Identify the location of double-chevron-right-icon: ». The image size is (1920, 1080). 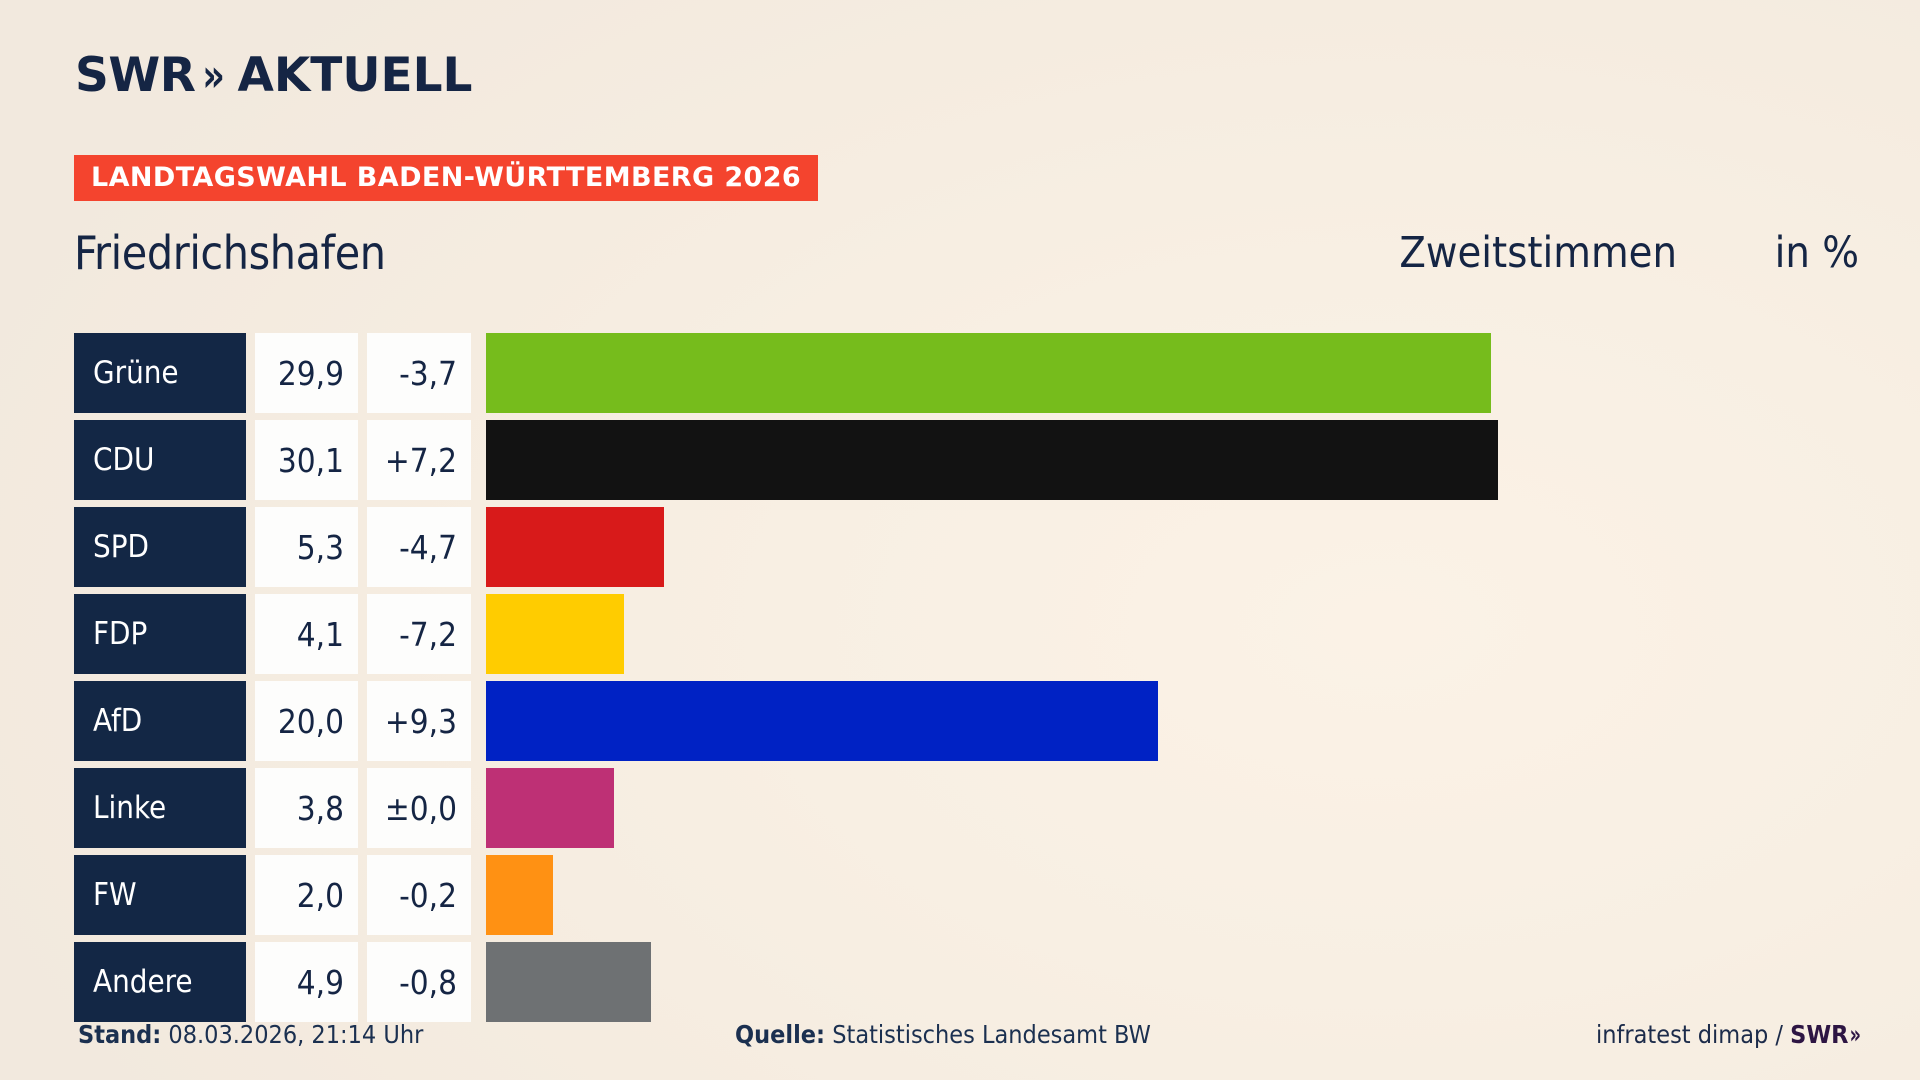
(214, 75).